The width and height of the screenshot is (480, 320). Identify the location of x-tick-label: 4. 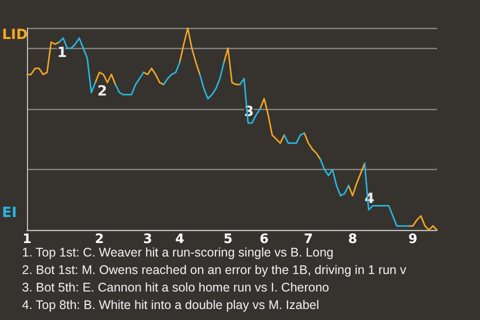
(179, 239).